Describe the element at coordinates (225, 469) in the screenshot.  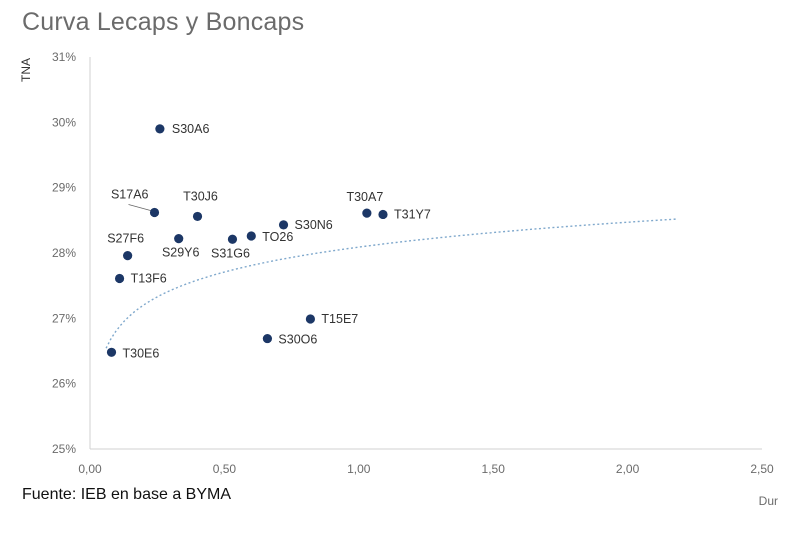
I see `x-tick-label: 0,50` at that location.